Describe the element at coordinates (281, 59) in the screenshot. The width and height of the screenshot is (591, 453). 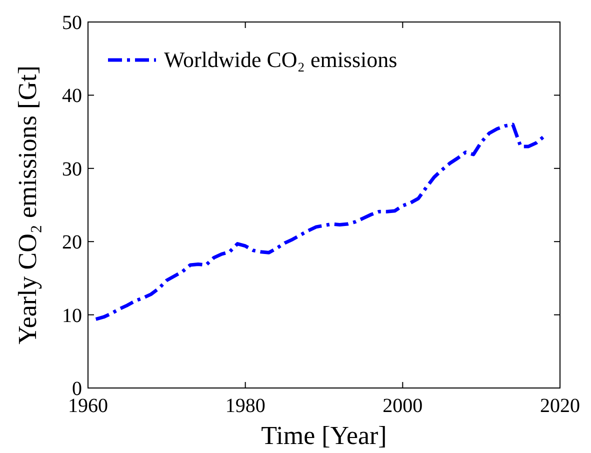
I see `legend-label: Worldwide CO₂ emissions` at that location.